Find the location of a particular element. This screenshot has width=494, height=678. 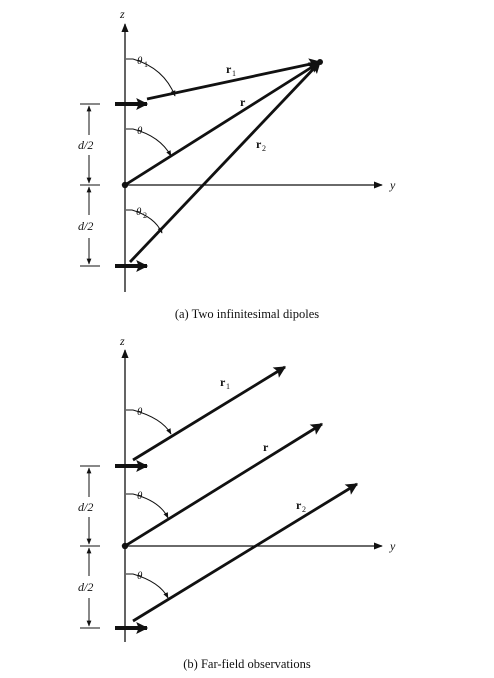

dimension-lines-a is located at coordinates (90, 185).